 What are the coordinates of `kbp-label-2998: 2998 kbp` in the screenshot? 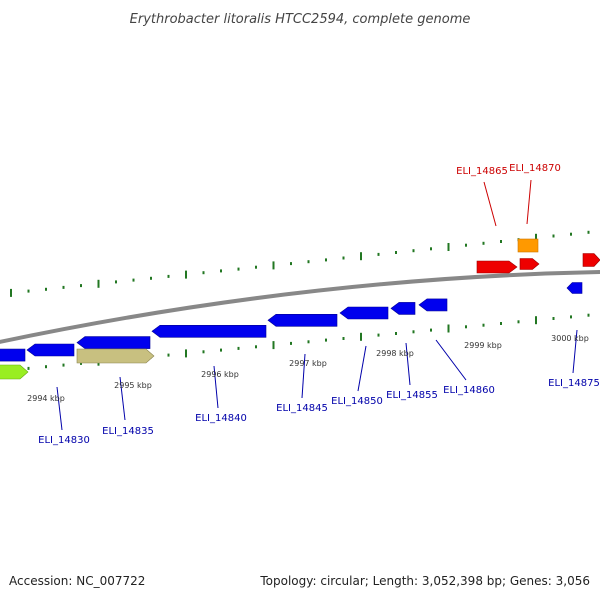 It's located at (395, 353).